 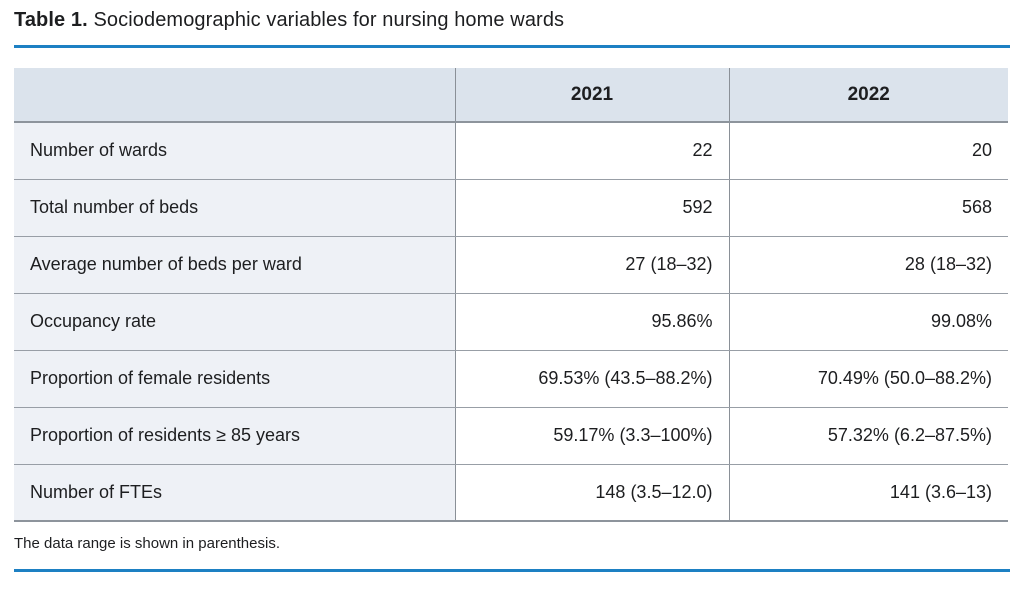 I want to click on row-label-cell: Proportion of female residents, so click(x=235, y=379).